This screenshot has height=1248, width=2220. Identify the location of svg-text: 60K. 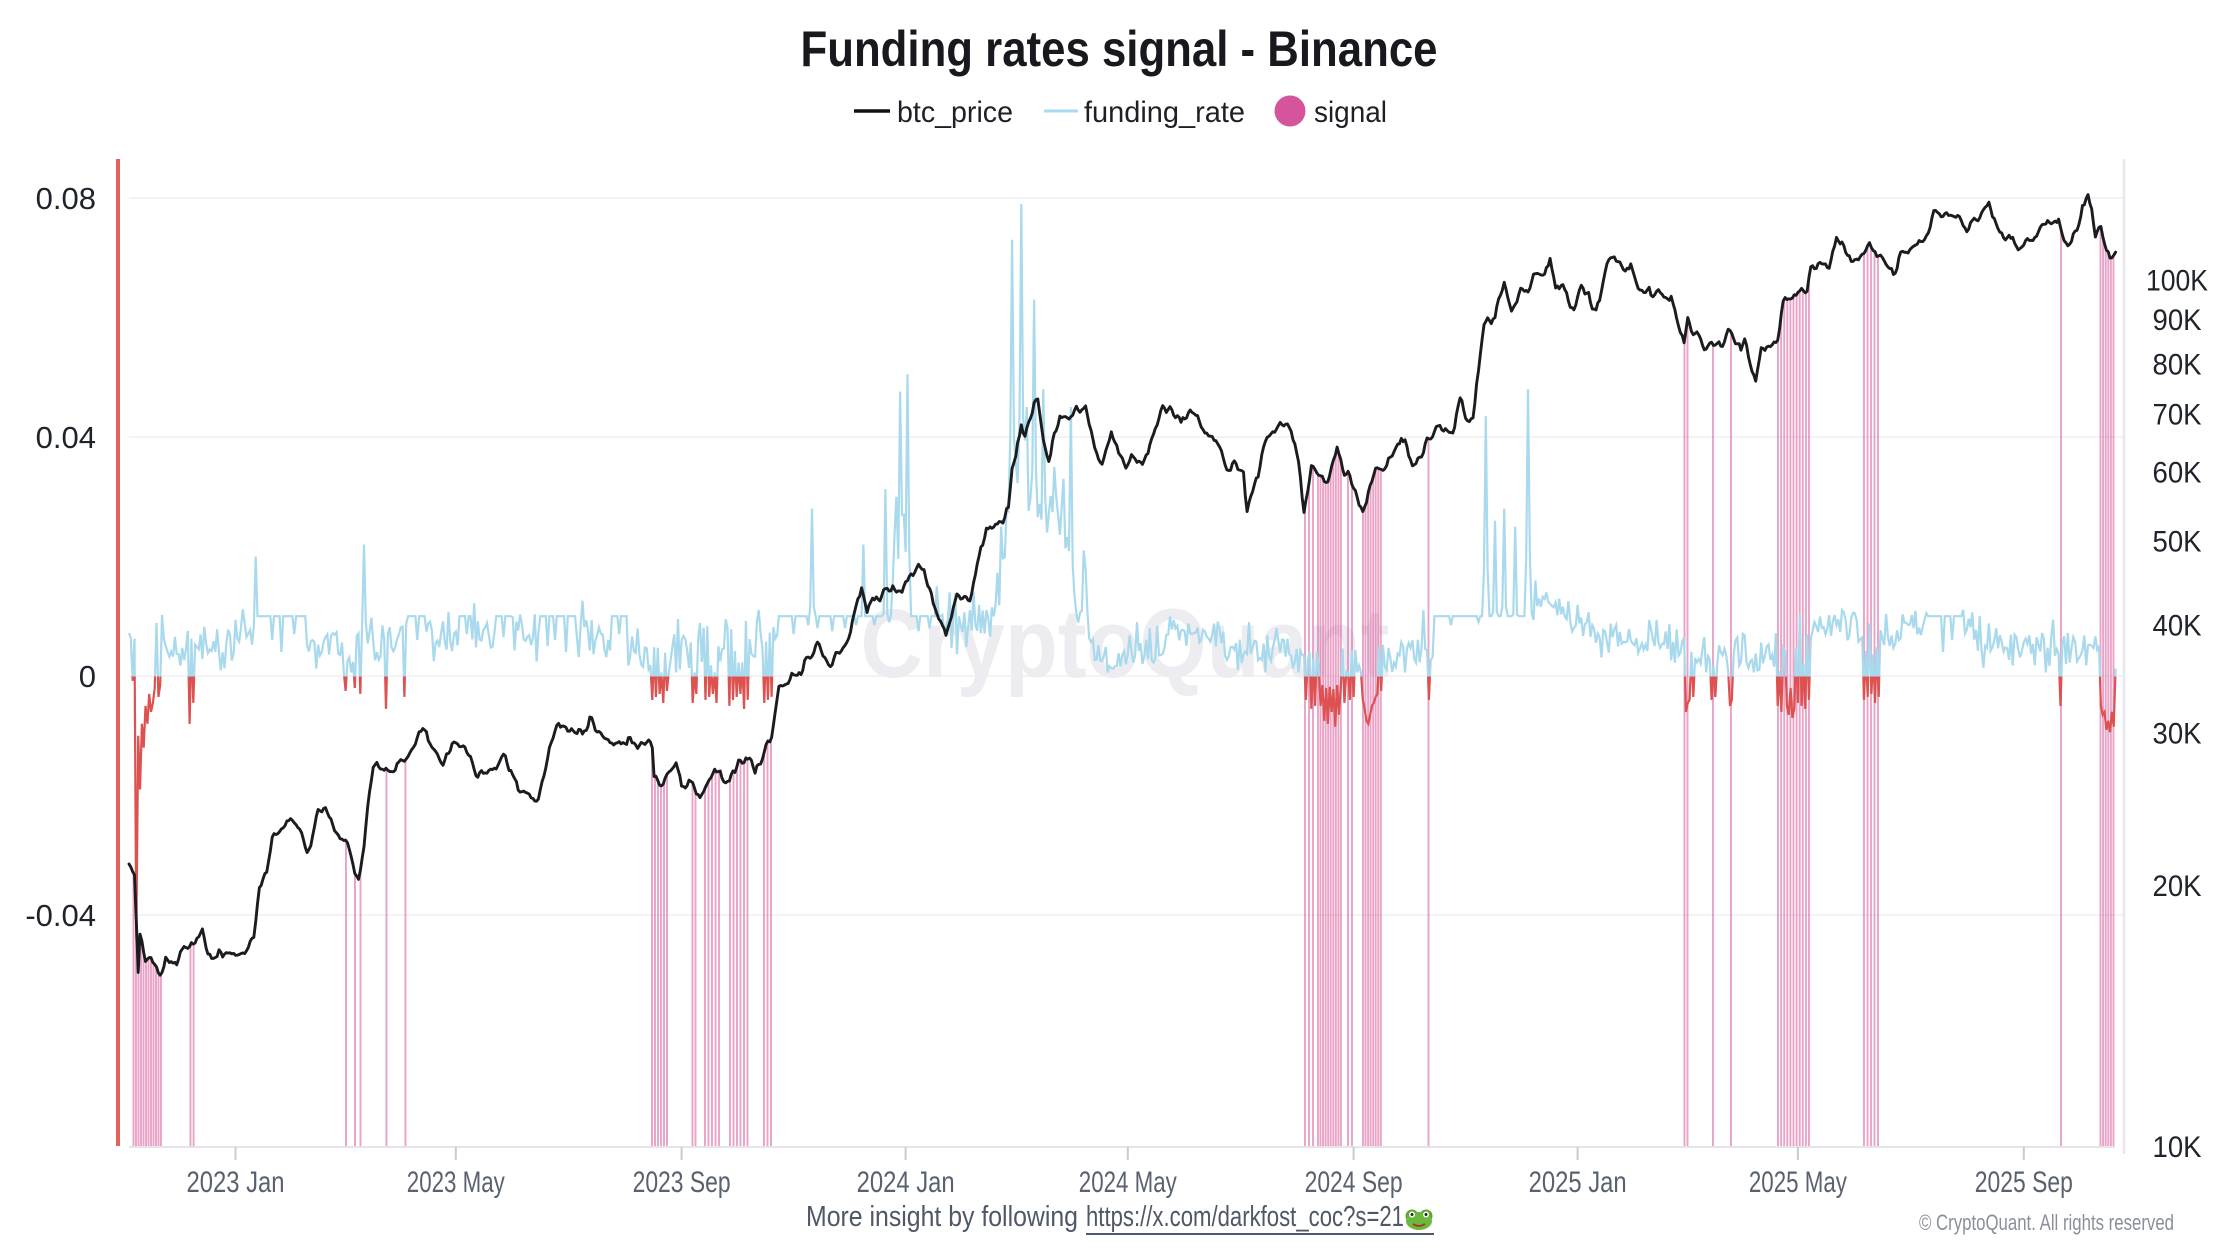
(2177, 473).